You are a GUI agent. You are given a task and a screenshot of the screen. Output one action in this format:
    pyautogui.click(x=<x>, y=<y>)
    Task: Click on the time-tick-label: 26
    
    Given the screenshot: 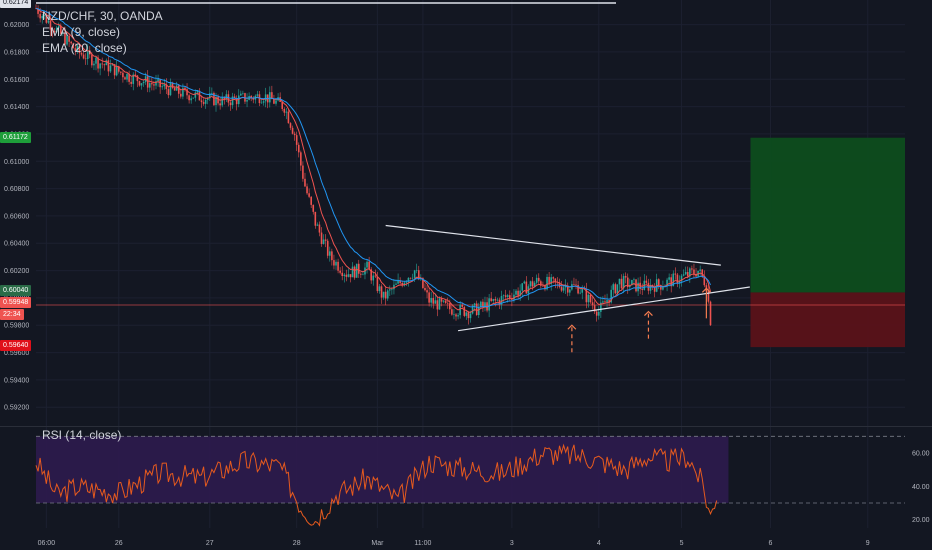 What is the action you would take?
    pyautogui.click(x=119, y=543)
    